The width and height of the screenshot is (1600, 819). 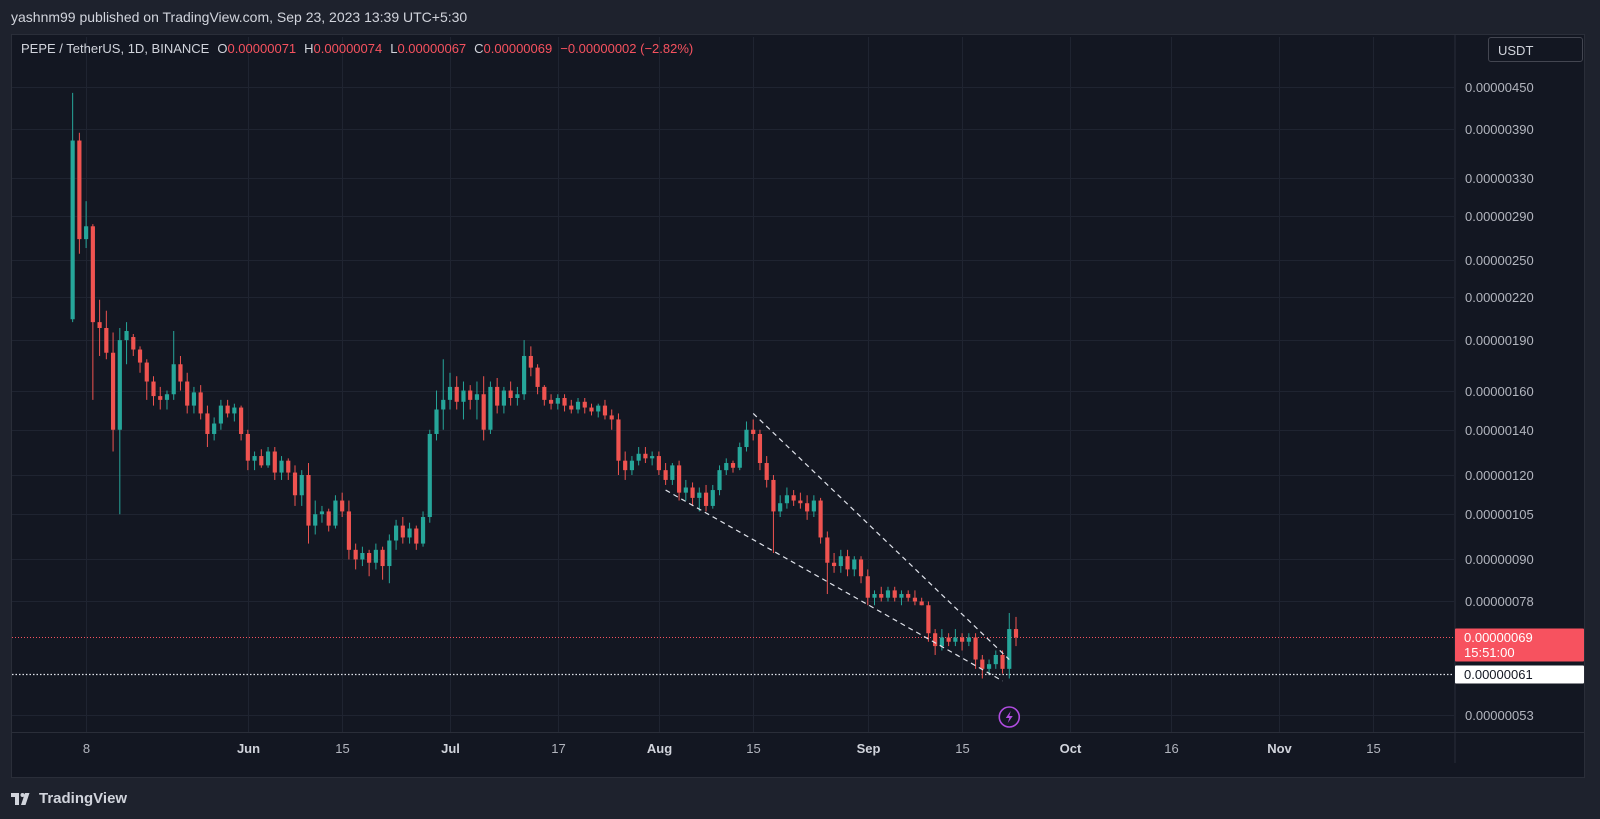 I want to click on currency-button: USDT, so click(x=1535, y=49).